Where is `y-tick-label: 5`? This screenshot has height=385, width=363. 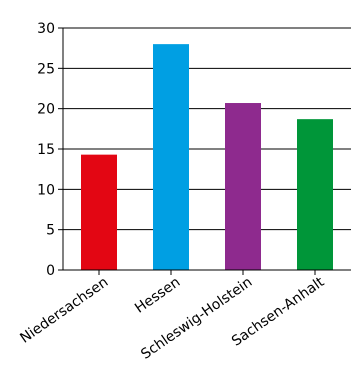
y-tick-label: 5 is located at coordinates (50, 231).